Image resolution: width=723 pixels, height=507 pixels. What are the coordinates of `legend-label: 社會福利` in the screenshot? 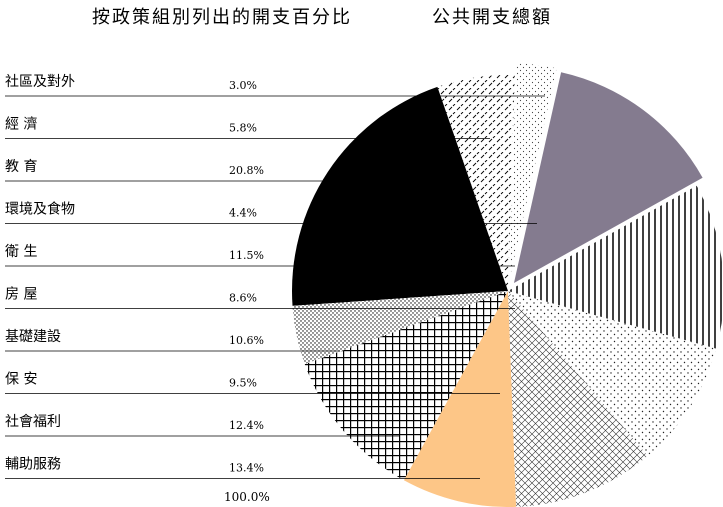 It's located at (33, 422).